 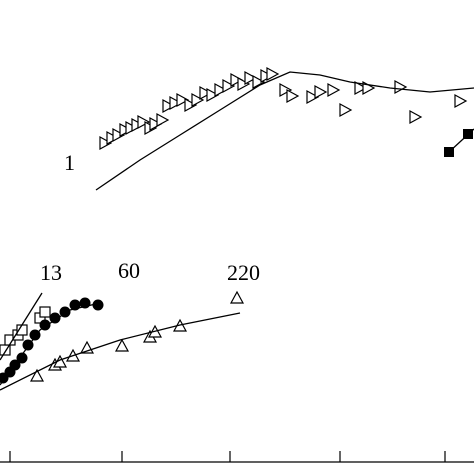 I want to click on annotation: 60, so click(x=129, y=270).